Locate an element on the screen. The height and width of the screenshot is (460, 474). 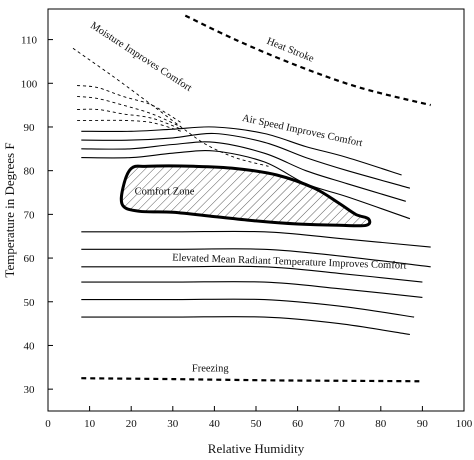
curve-freezing is located at coordinates (252, 380).